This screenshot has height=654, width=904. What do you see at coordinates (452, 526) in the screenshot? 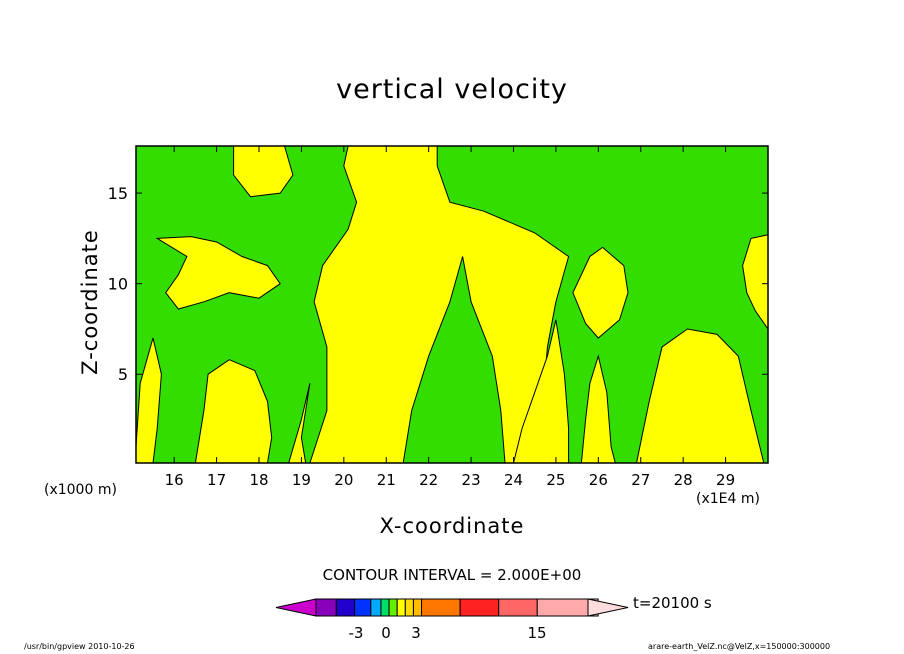
I see `x-axis-label: X-coordinate` at bounding box center [452, 526].